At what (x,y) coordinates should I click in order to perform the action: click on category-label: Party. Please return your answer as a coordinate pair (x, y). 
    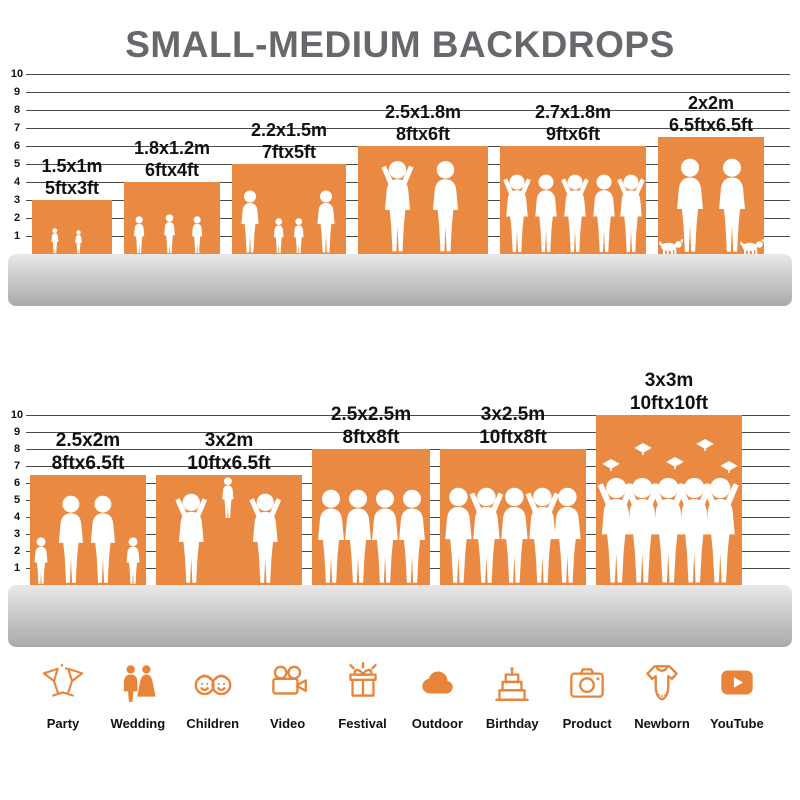
    Looking at the image, I should click on (63, 723).